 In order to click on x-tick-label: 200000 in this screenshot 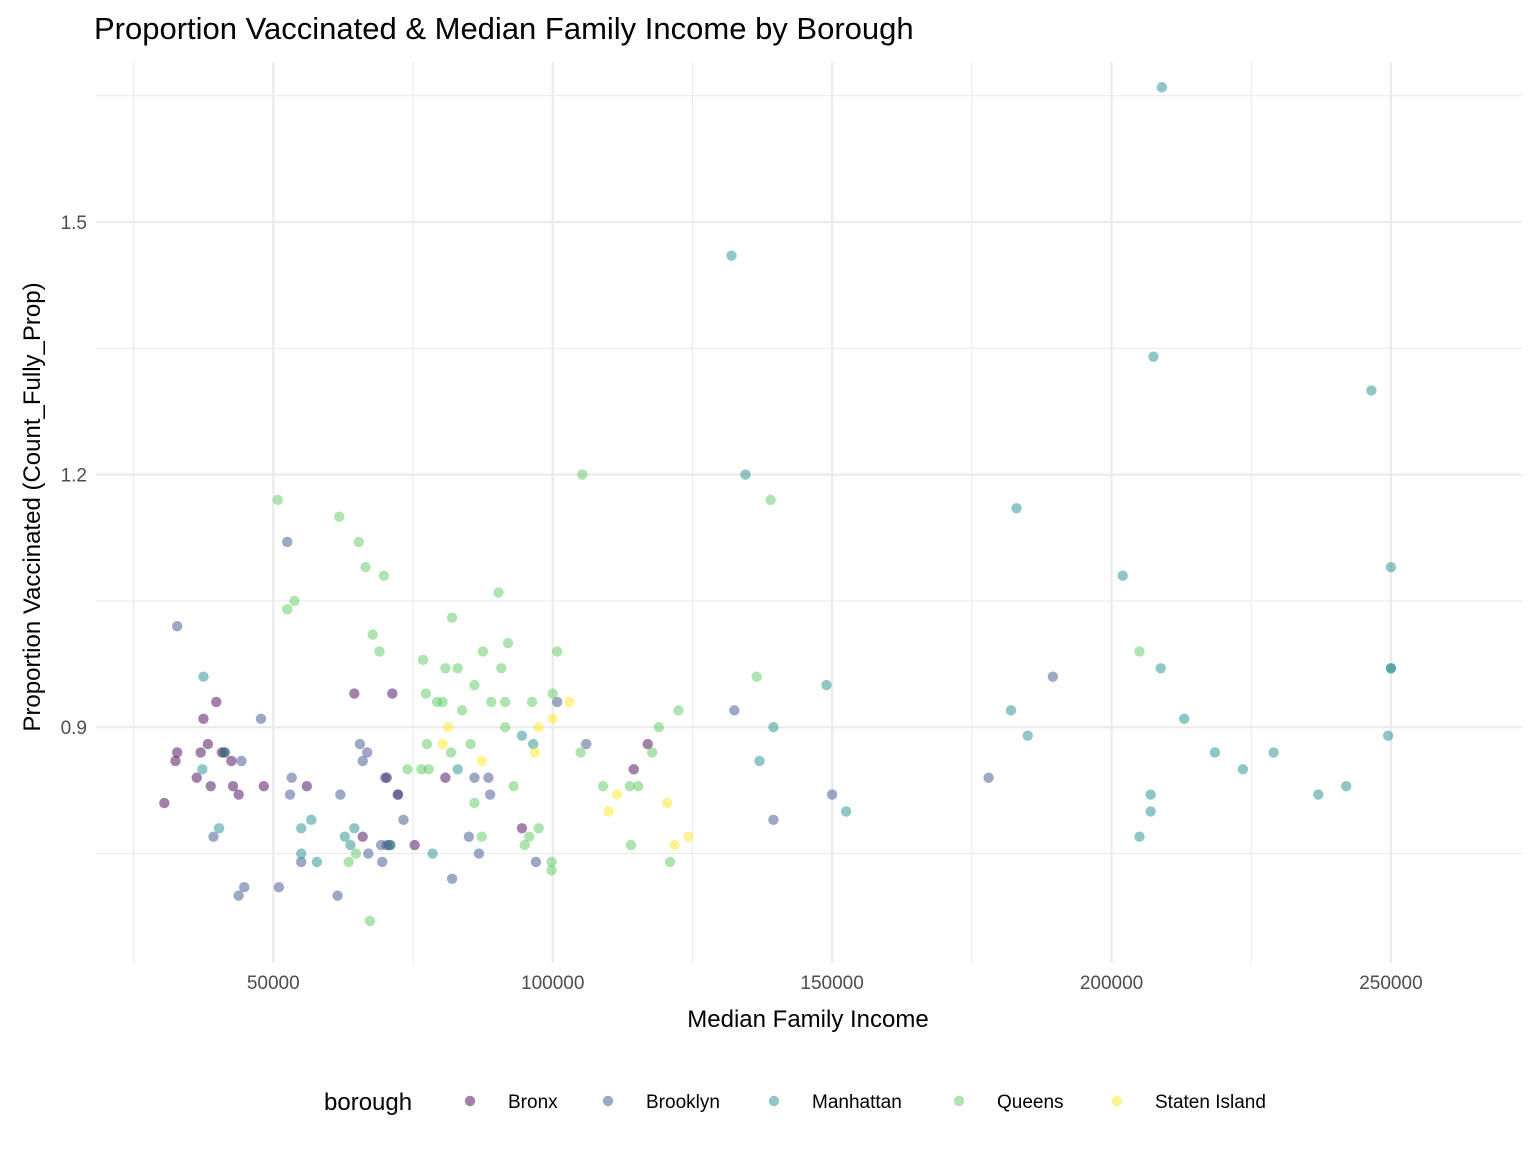, I will do `click(1111, 983)`.